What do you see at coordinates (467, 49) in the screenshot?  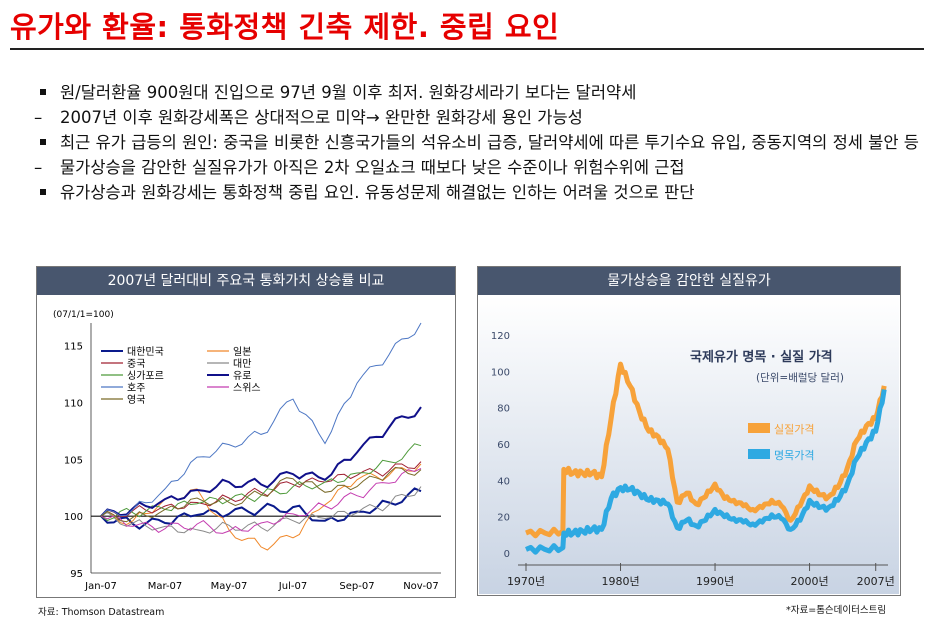 I see `title-divider` at bounding box center [467, 49].